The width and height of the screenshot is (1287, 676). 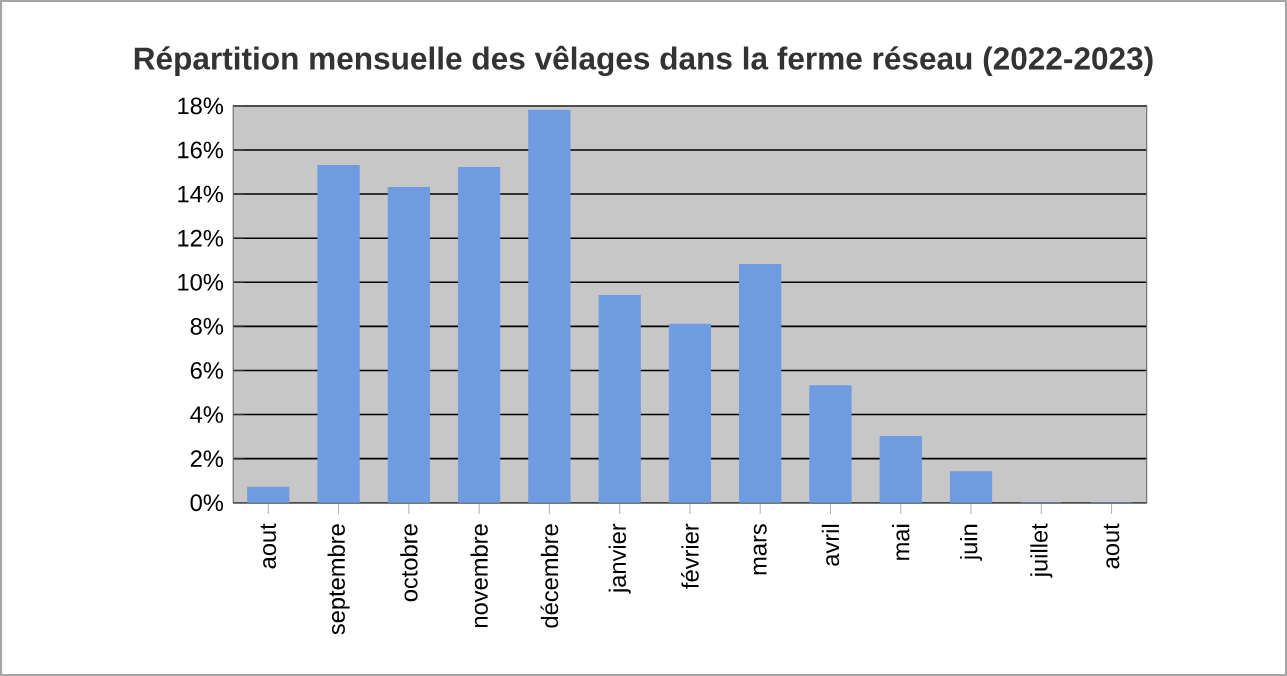 What do you see at coordinates (409, 563) in the screenshot?
I see `x-tick-label: octobre` at bounding box center [409, 563].